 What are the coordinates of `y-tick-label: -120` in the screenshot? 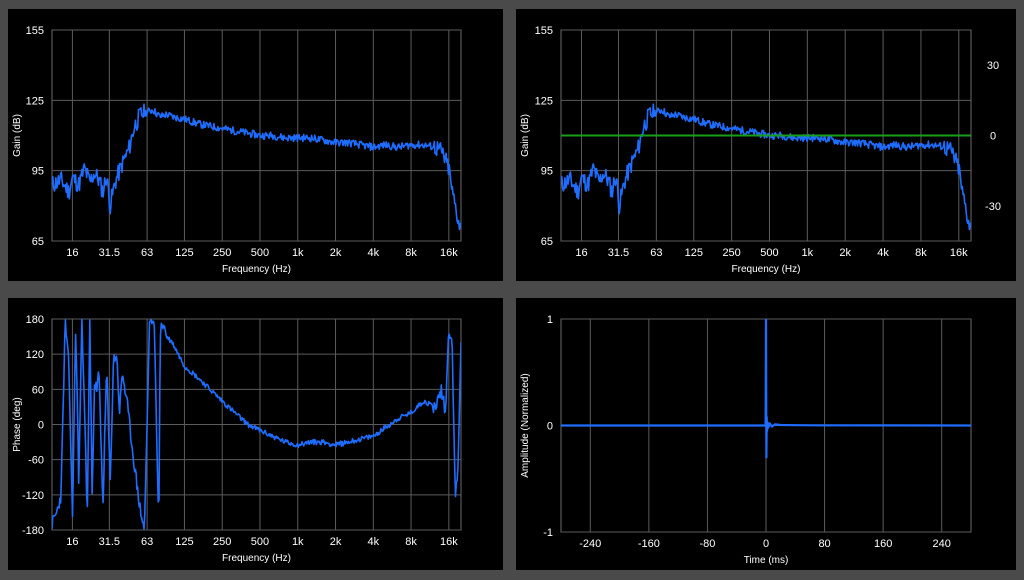 It's located at (33, 496).